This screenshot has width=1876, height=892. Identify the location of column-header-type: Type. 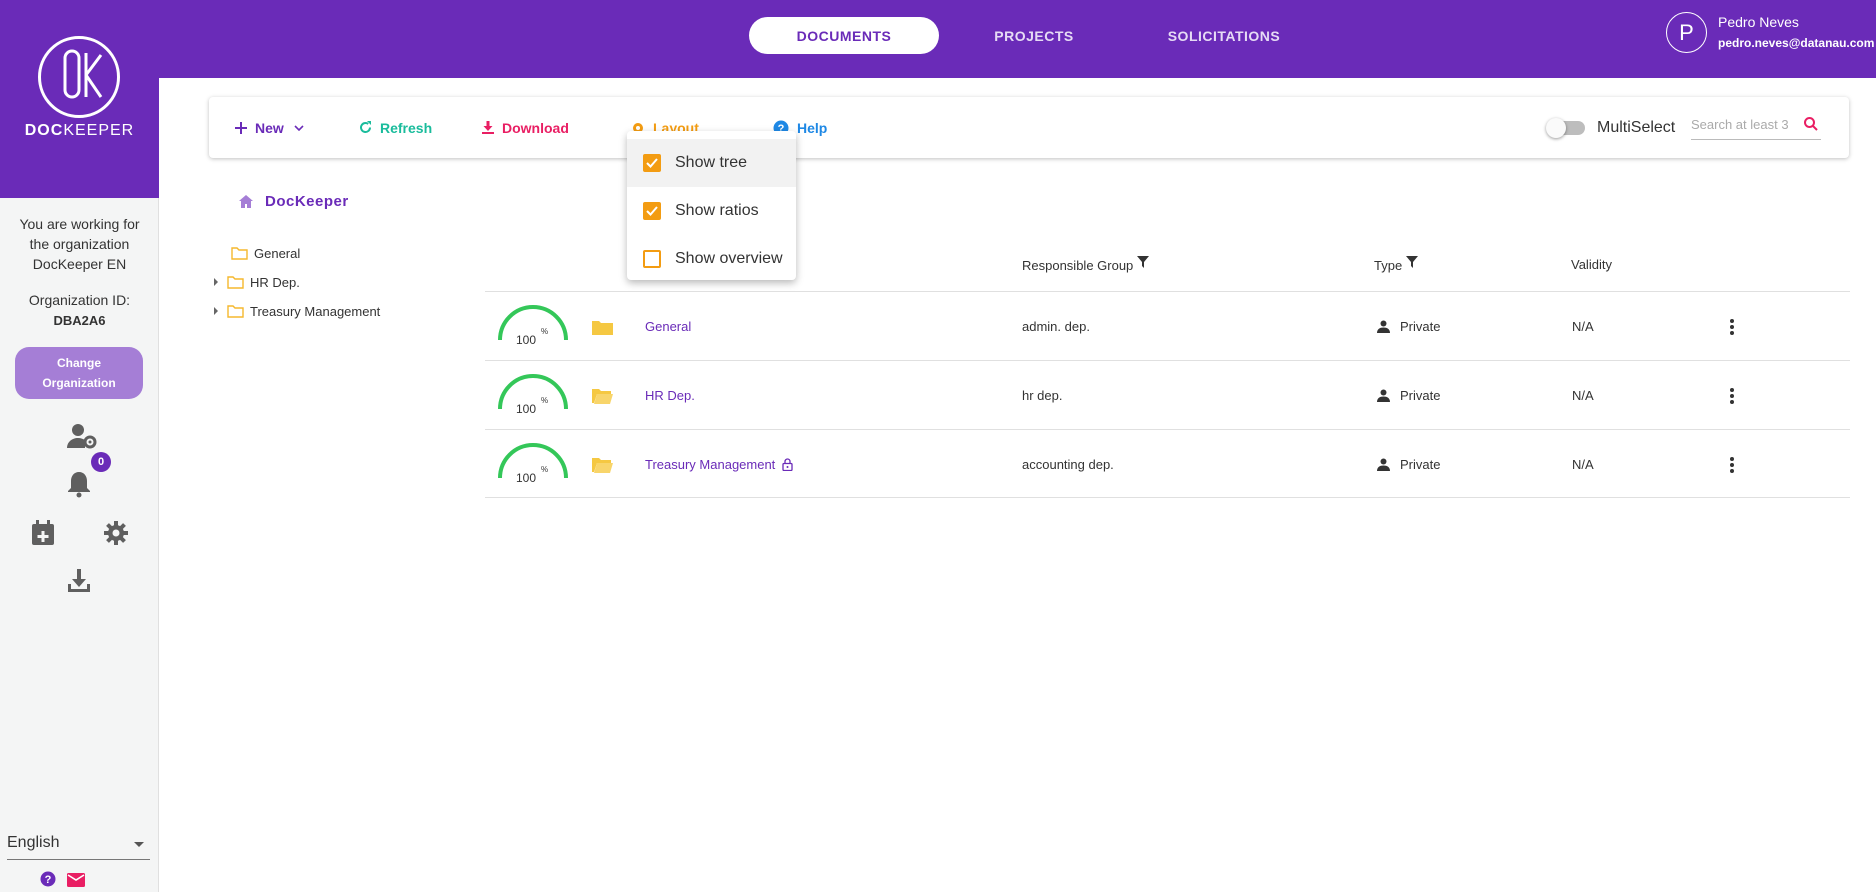
(1396, 265).